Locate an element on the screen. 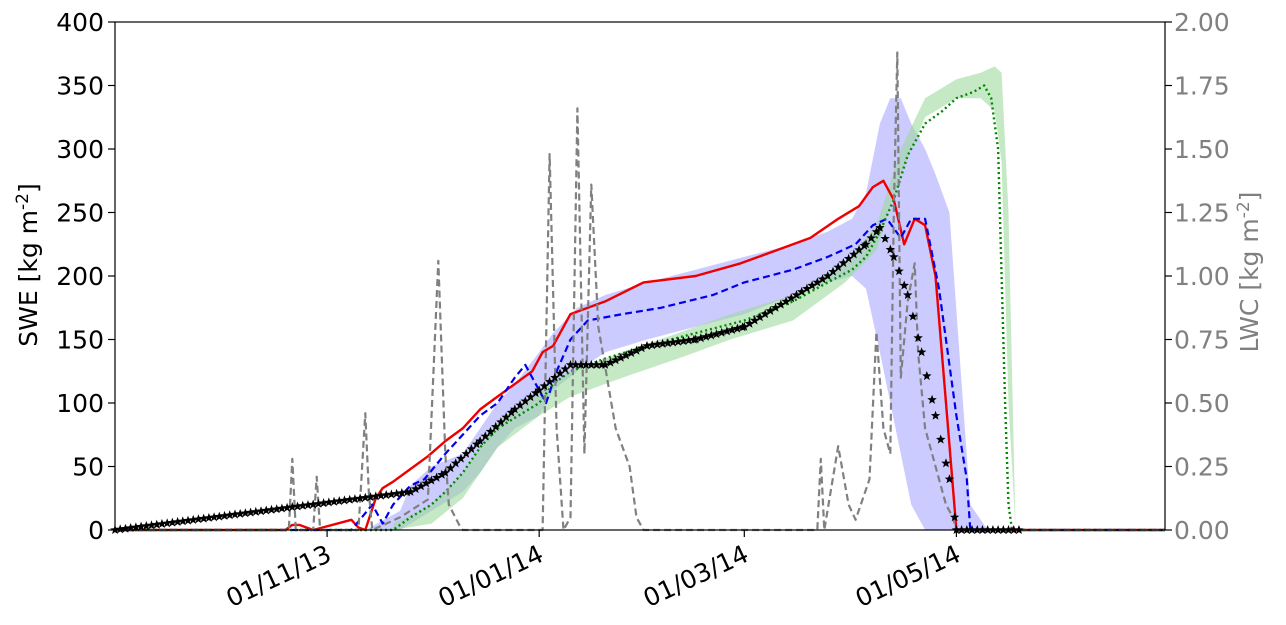 This screenshot has height=625, width=1286. y-label-left-exp: -2 is located at coordinates (23, 201).